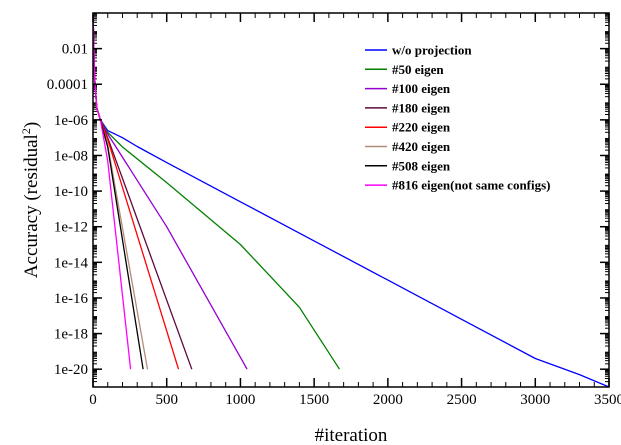 This screenshot has height=445, width=621. I want to click on y-tick-label: 1e-14, so click(71, 263).